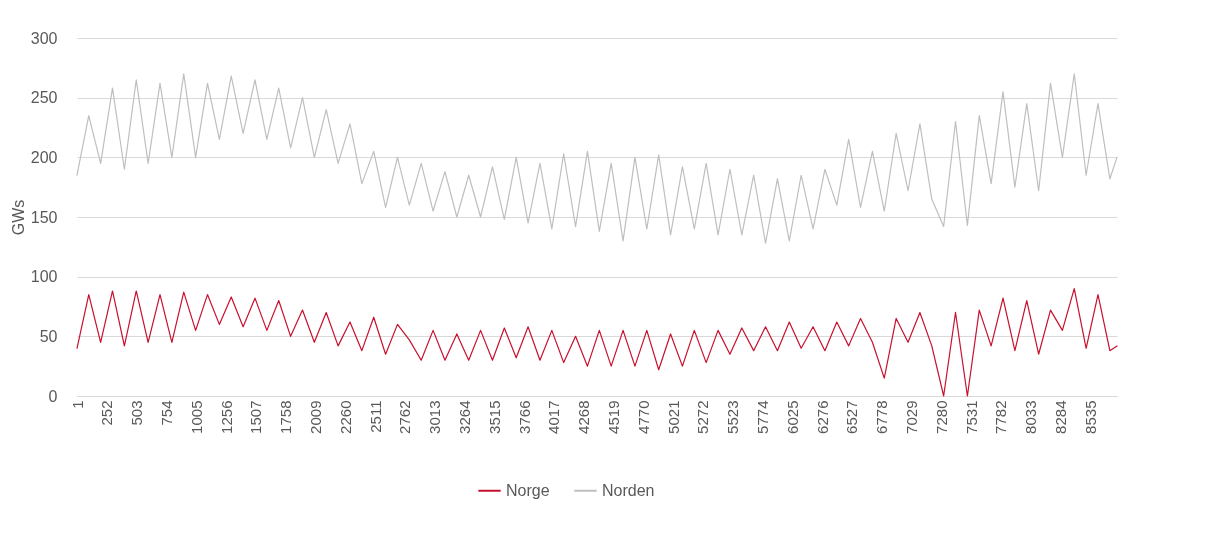 The height and width of the screenshot is (533, 1207). What do you see at coordinates (792, 417) in the screenshot?
I see `x-tick-label: 6025` at bounding box center [792, 417].